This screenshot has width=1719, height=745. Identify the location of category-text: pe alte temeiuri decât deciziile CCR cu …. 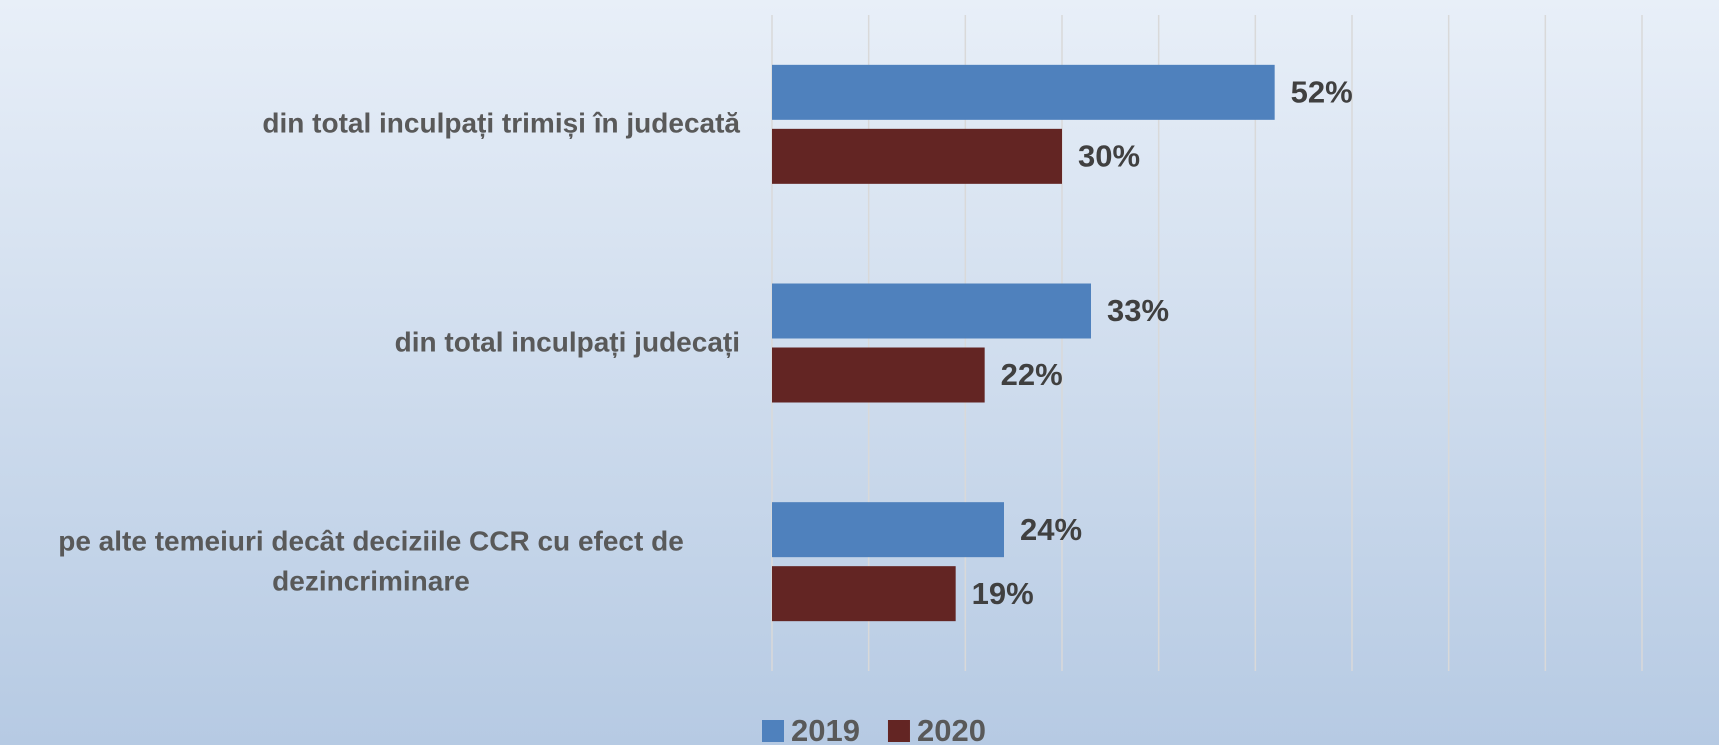
(371, 561).